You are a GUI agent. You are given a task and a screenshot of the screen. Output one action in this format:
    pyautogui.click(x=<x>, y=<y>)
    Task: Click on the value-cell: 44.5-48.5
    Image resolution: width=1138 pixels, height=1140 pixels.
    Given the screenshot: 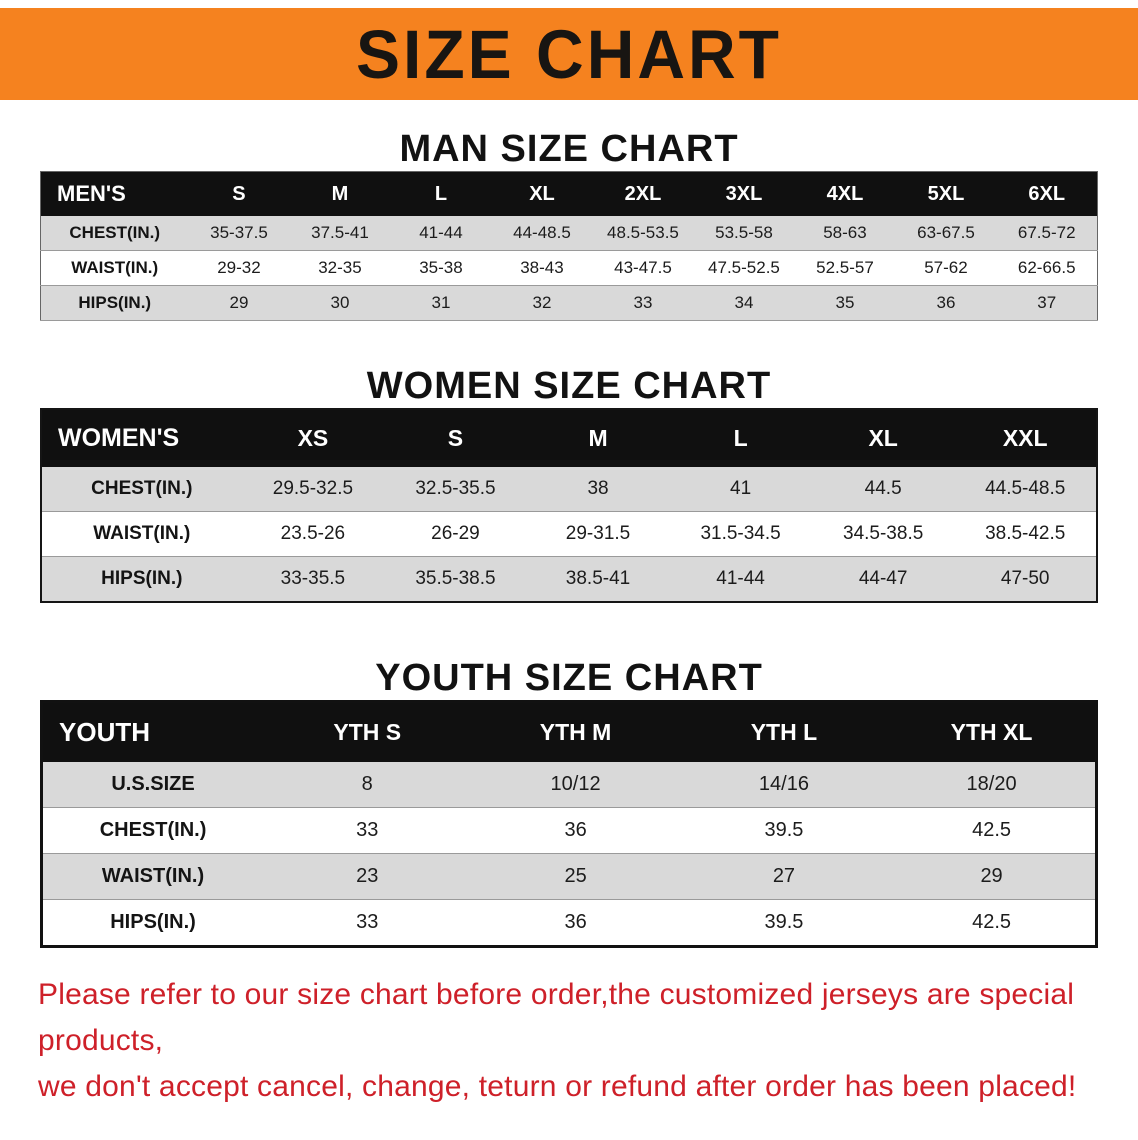 What is the action you would take?
    pyautogui.click(x=1025, y=488)
    